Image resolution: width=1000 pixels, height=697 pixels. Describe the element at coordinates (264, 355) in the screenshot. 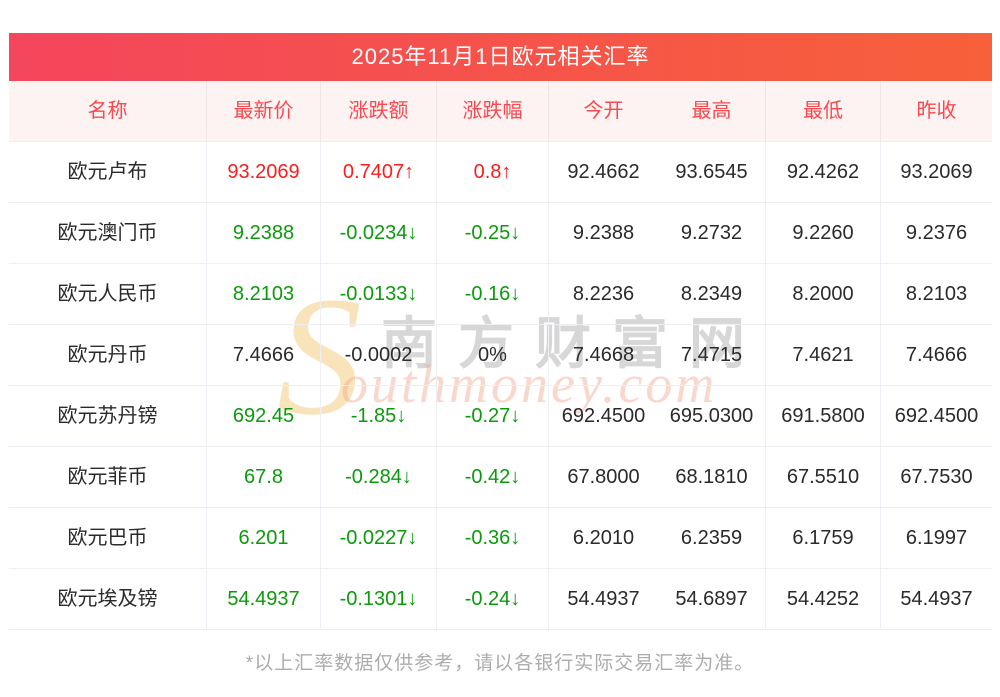

I see `cell-latest-price: 7.4666` at that location.